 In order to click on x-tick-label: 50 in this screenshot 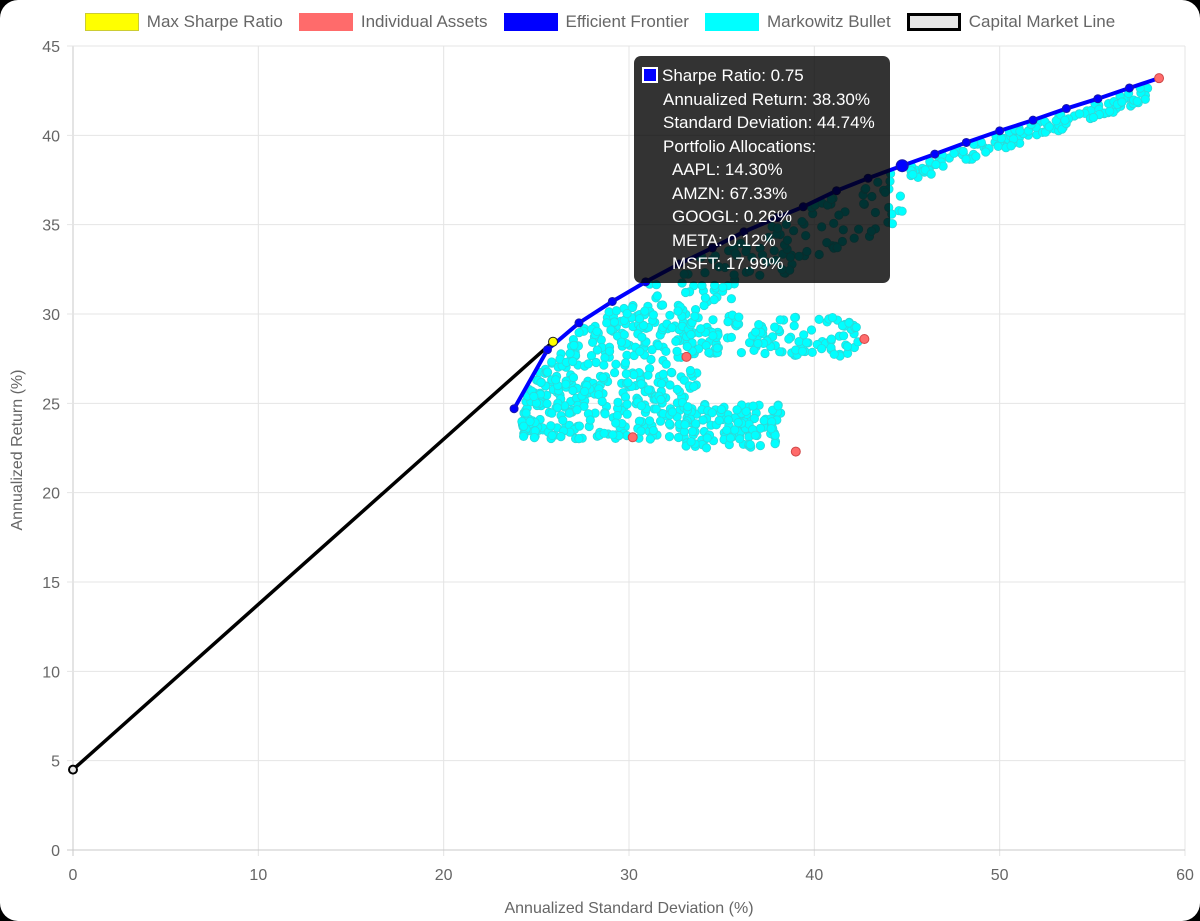, I will do `click(1000, 875)`.